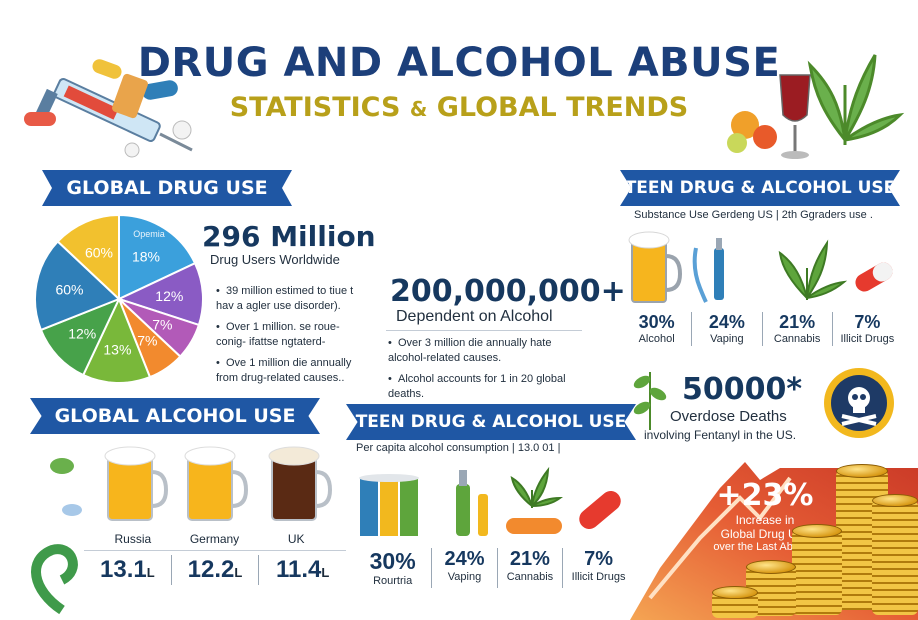  Describe the element at coordinates (418, 109) in the screenshot. I see `subtitle-ampersand: &` at that location.